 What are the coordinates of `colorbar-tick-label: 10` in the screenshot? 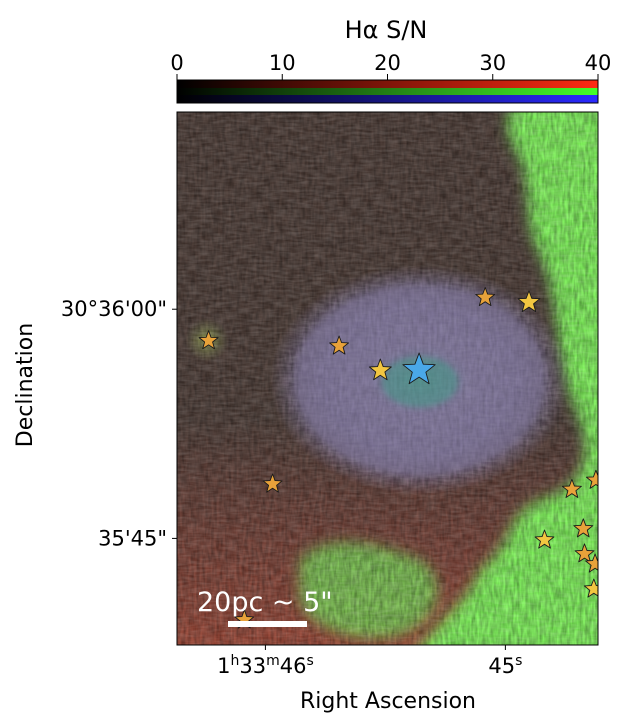 It's located at (282, 63).